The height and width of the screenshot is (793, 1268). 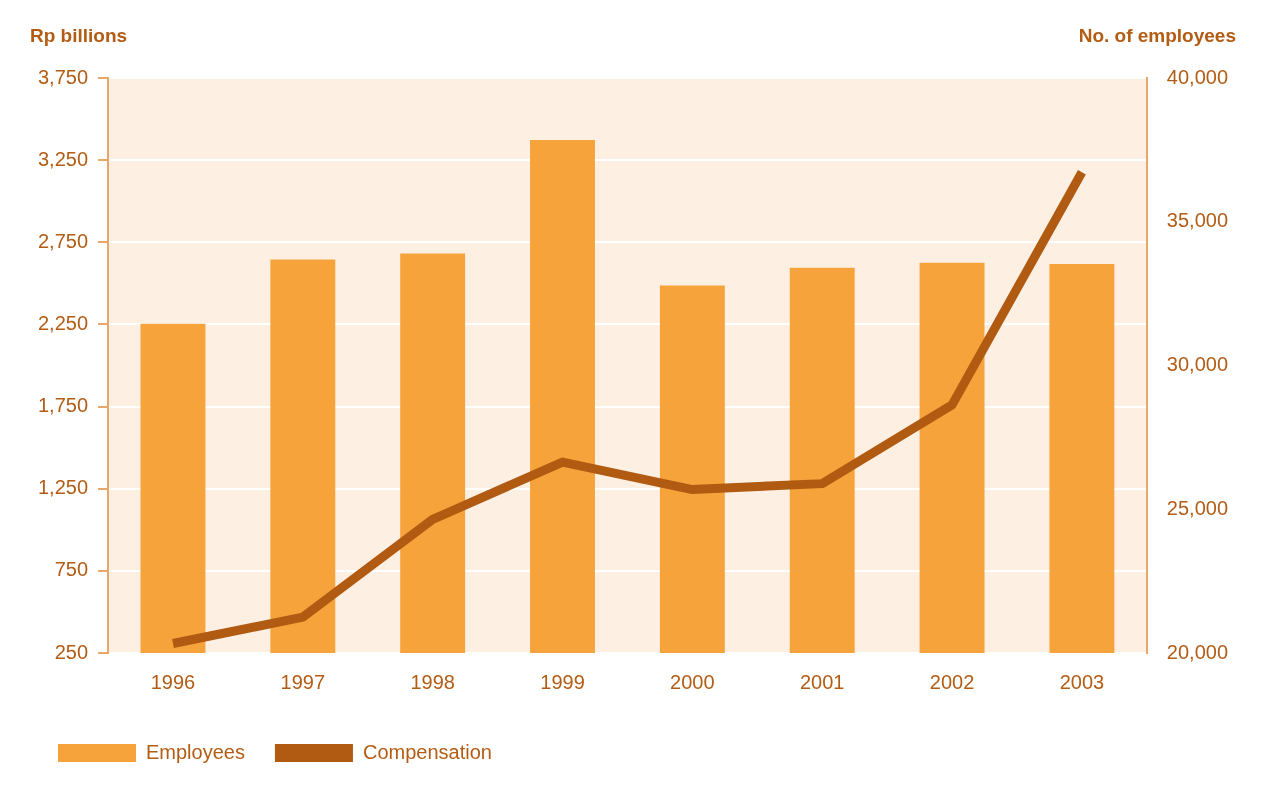 What do you see at coordinates (1197, 76) in the screenshot?
I see `y2-tick-label: 40,000` at bounding box center [1197, 76].